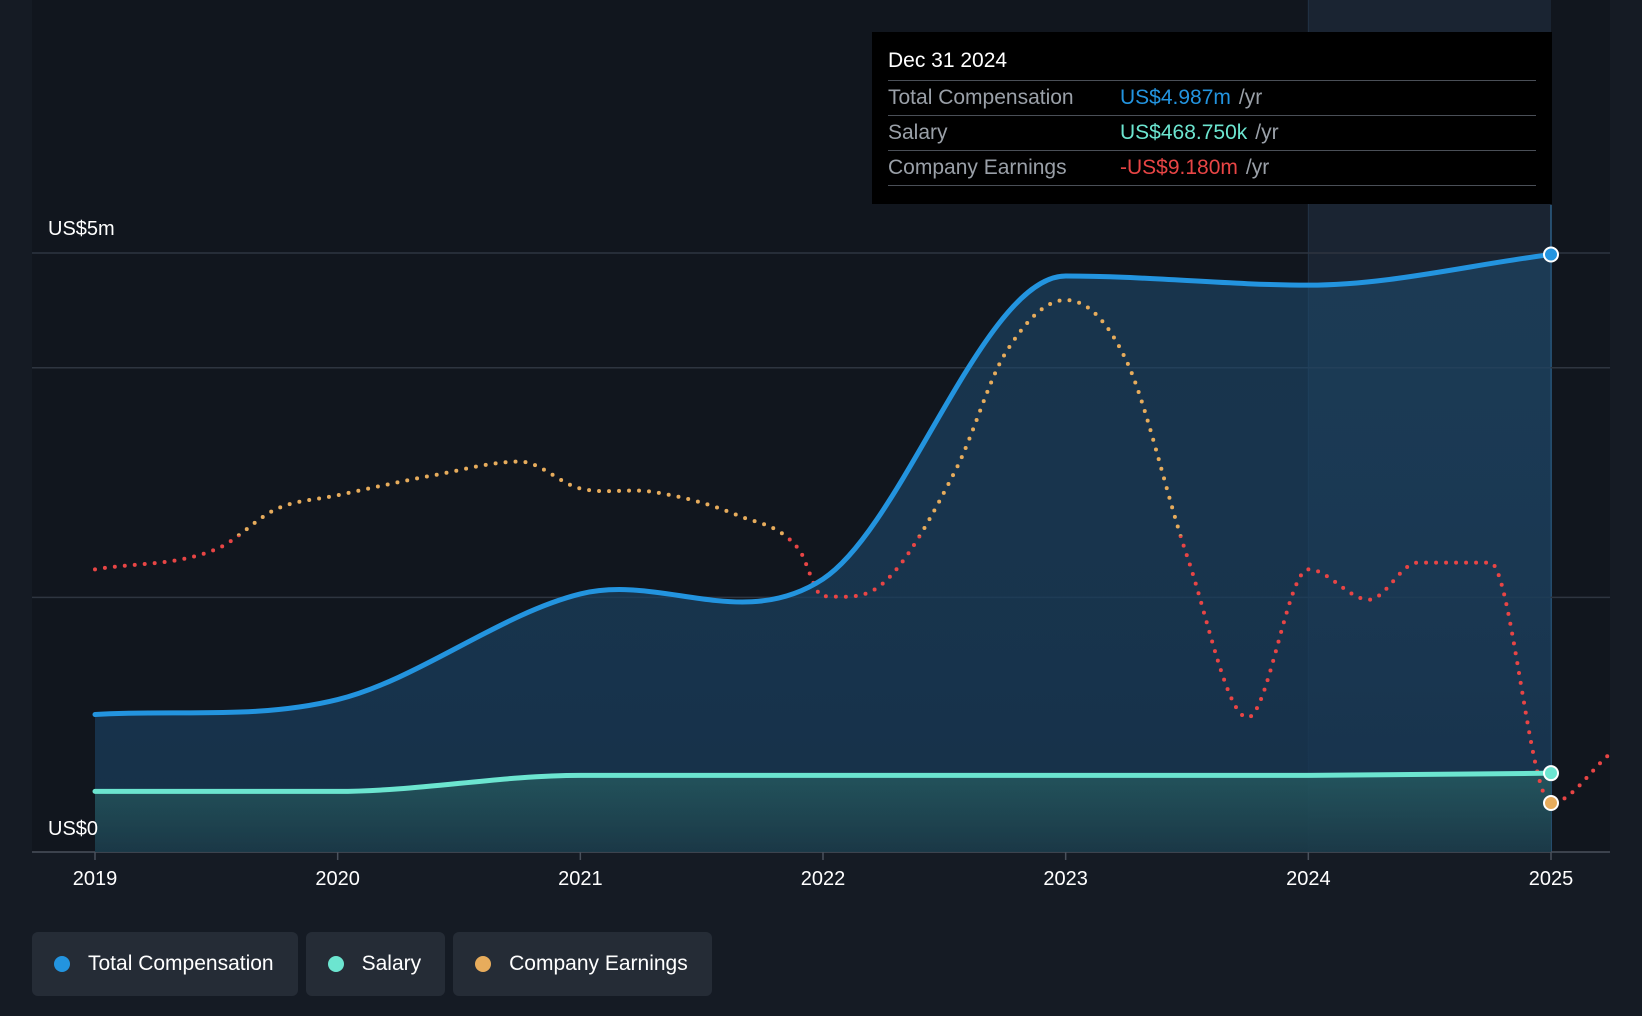 The height and width of the screenshot is (1016, 1642). What do you see at coordinates (337, 879) in the screenshot?
I see `x-tick-label: 2020` at bounding box center [337, 879].